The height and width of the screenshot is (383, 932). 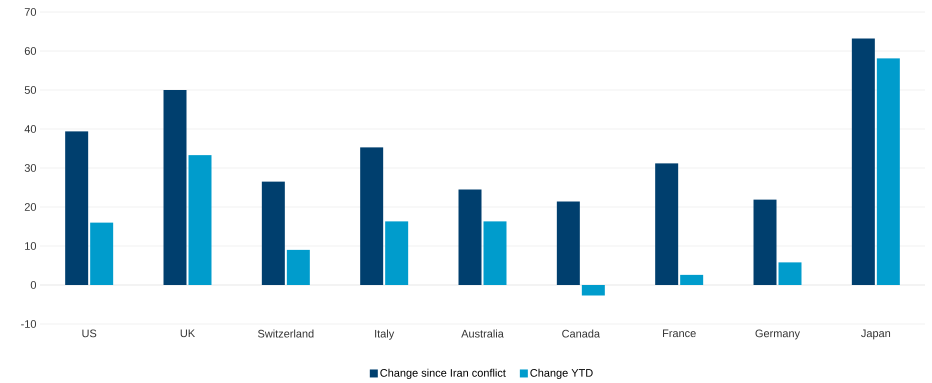 What do you see at coordinates (581, 334) in the screenshot?
I see `x-tick-label: Canada` at bounding box center [581, 334].